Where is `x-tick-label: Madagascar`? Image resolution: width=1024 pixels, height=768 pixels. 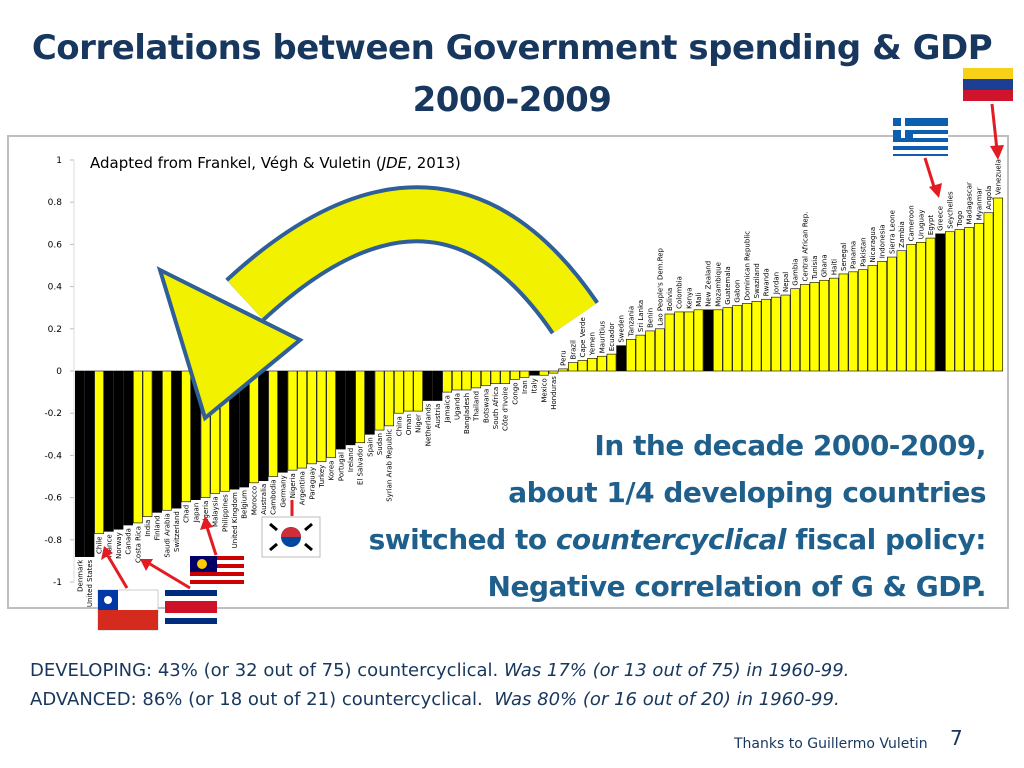
x-tick-label: Madagascar is located at coordinates (970, 203).